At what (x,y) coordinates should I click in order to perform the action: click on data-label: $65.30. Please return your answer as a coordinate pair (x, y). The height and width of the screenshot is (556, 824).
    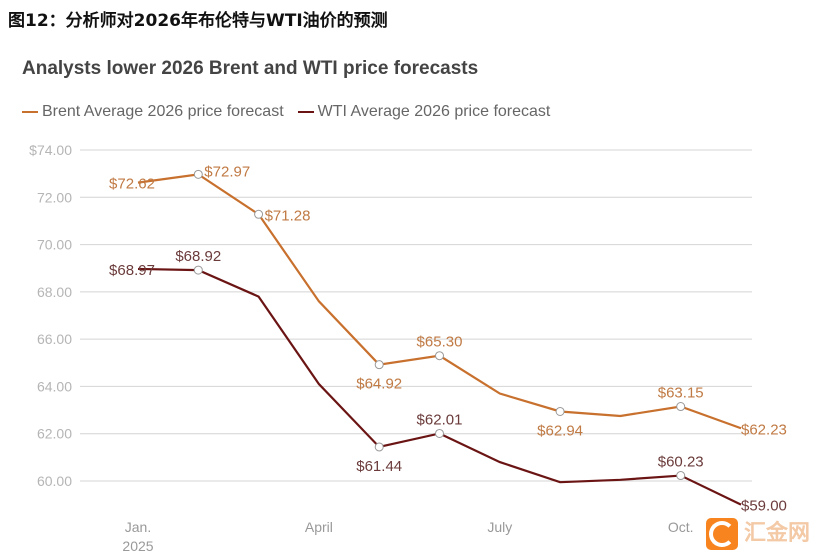
    Looking at the image, I should click on (440, 342).